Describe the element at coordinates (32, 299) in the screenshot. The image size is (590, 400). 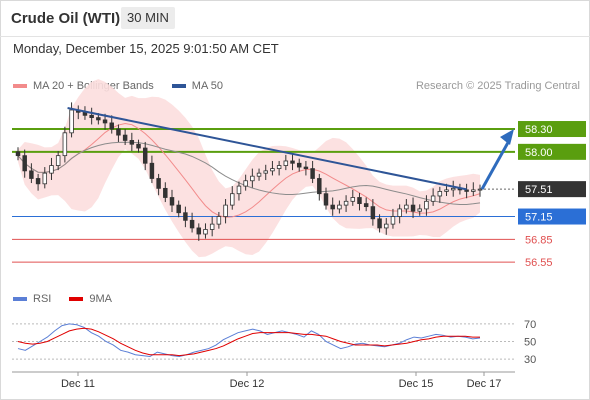
I see `legend-item-rsi: RSI` at that location.